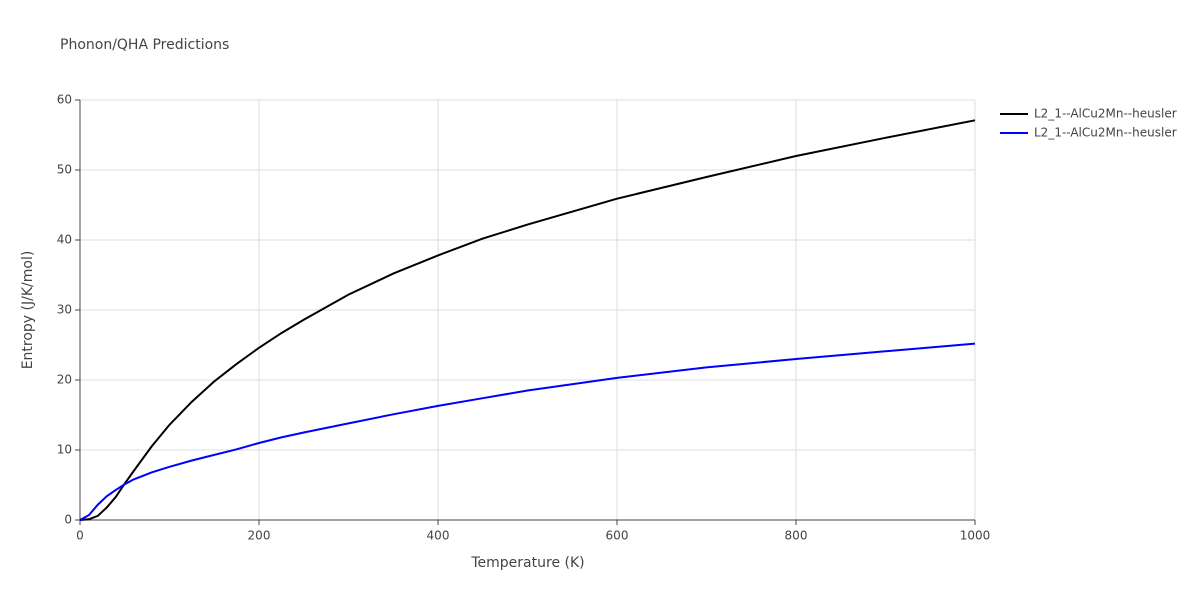 The height and width of the screenshot is (604, 1200). Describe the element at coordinates (617, 536) in the screenshot. I see `x-tick-label: 600` at that location.